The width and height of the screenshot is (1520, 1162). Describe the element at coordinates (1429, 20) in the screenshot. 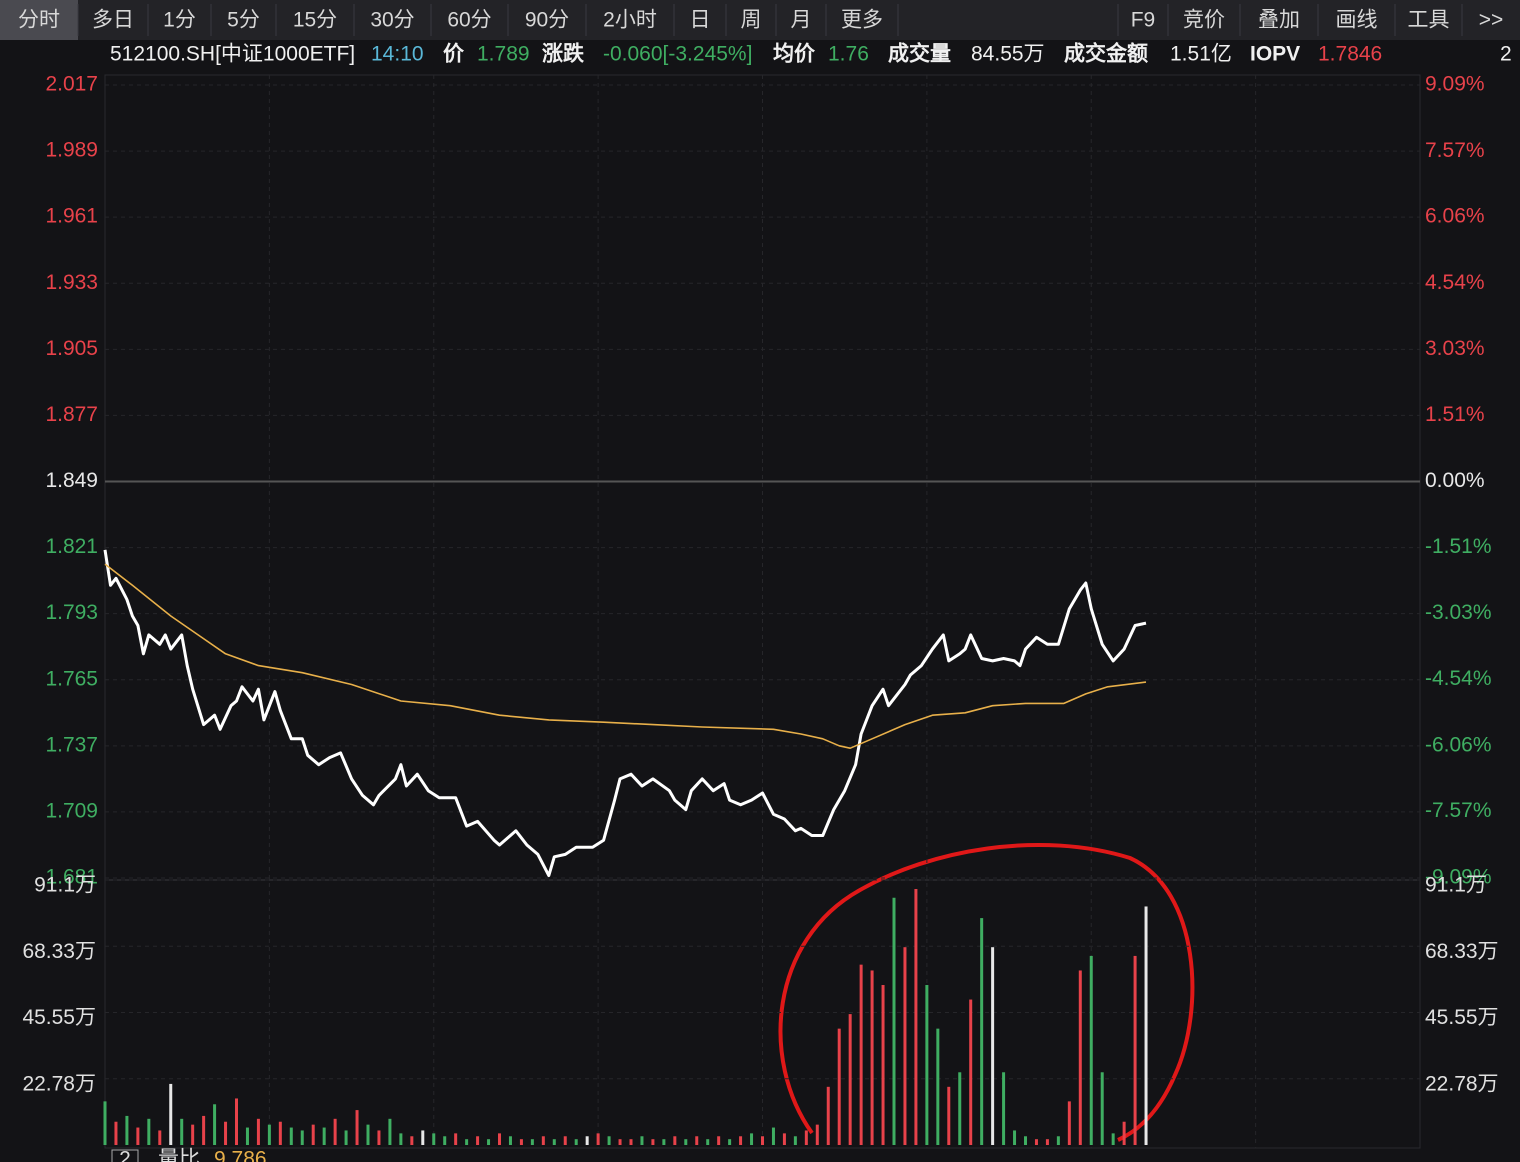

I see `tab: 工具` at that location.